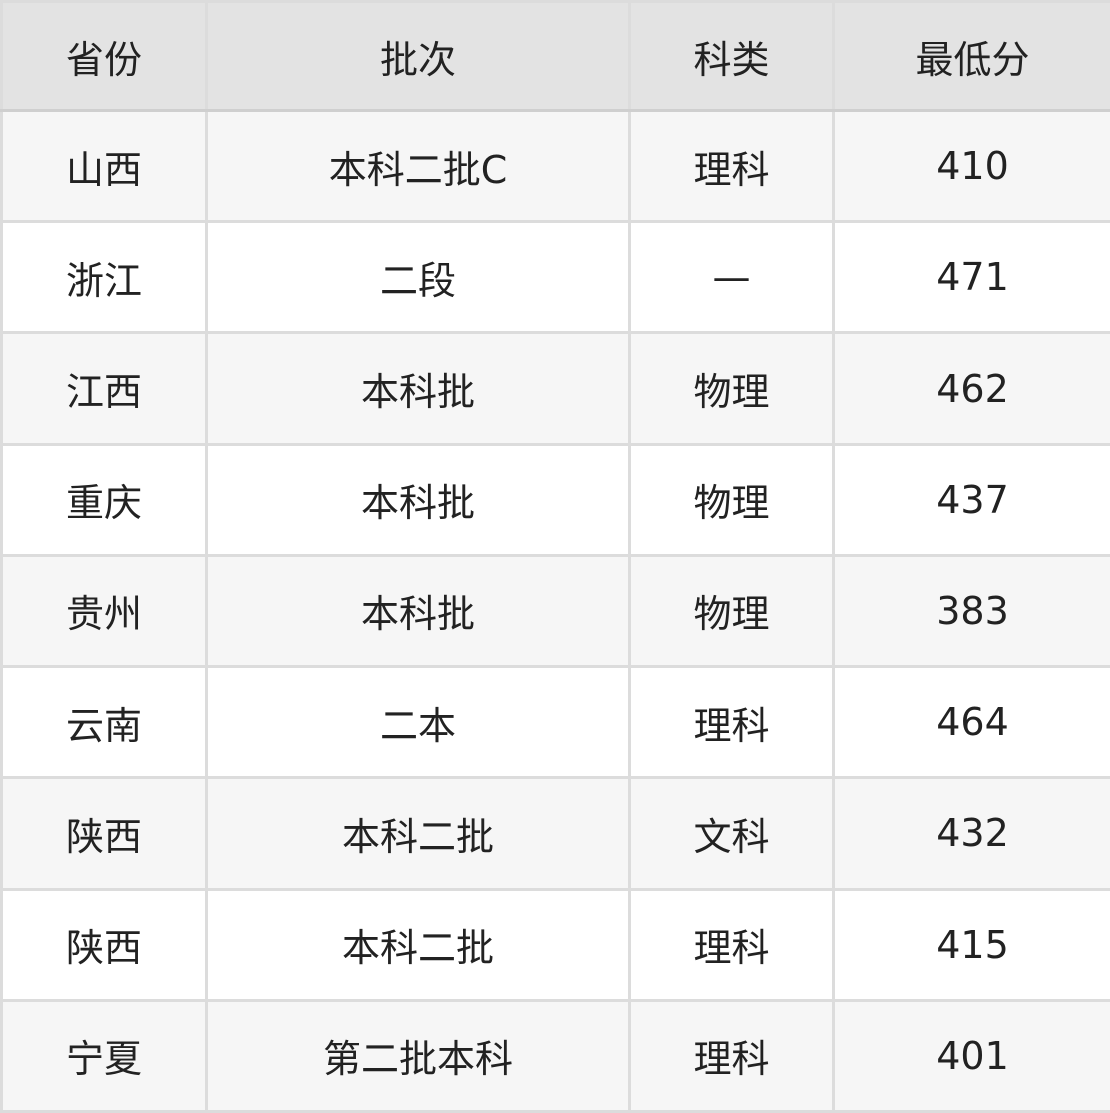  What do you see at coordinates (104, 56) in the screenshot?
I see `header-province: 省份` at bounding box center [104, 56].